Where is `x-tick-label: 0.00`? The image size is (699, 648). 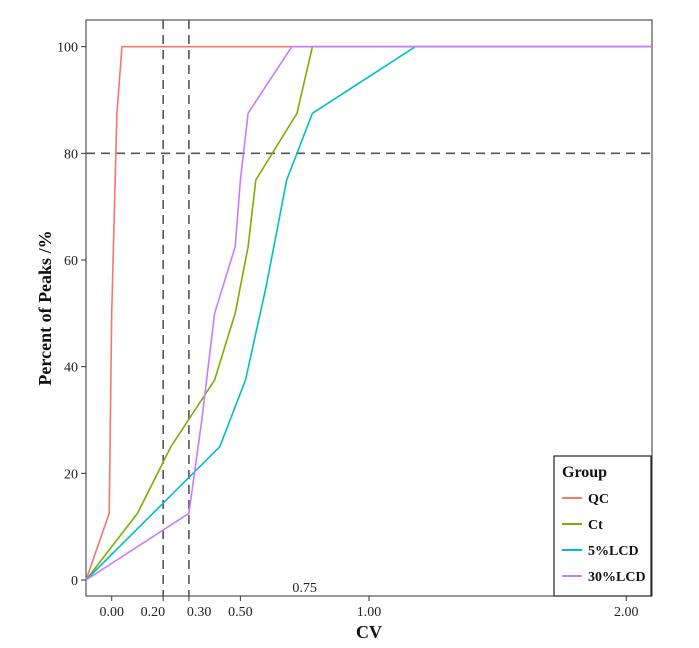 x-tick-label: 0.00 is located at coordinates (111, 612).